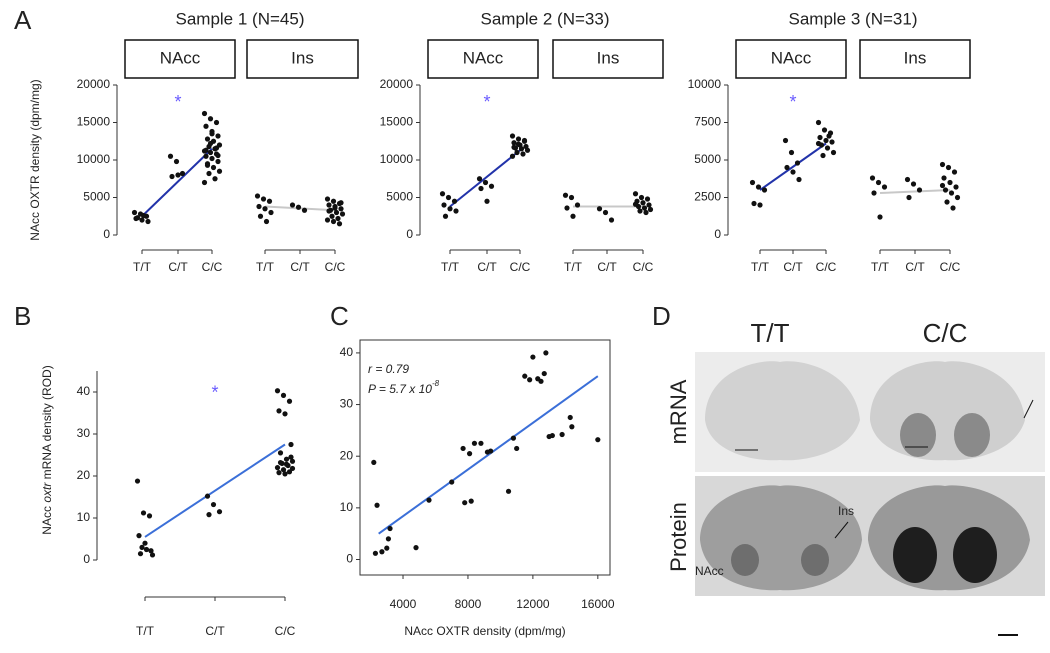 This screenshot has width=1050, height=653. What do you see at coordinates (339, 316) in the screenshot?
I see `panel-letter: C` at bounding box center [339, 316].